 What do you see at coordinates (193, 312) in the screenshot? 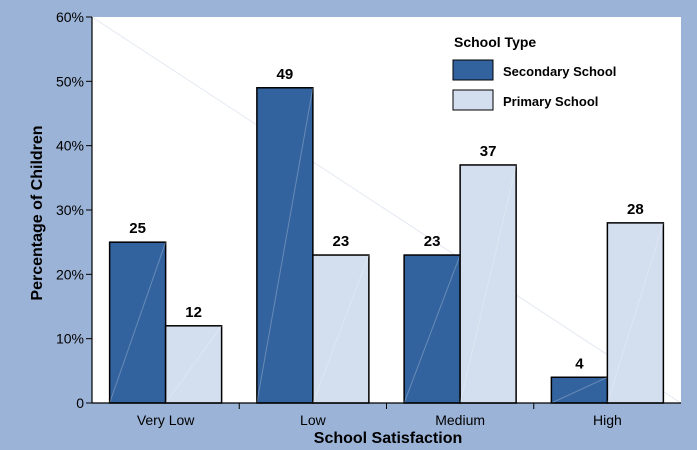
I see `bar-value-label: 12` at bounding box center [193, 312].